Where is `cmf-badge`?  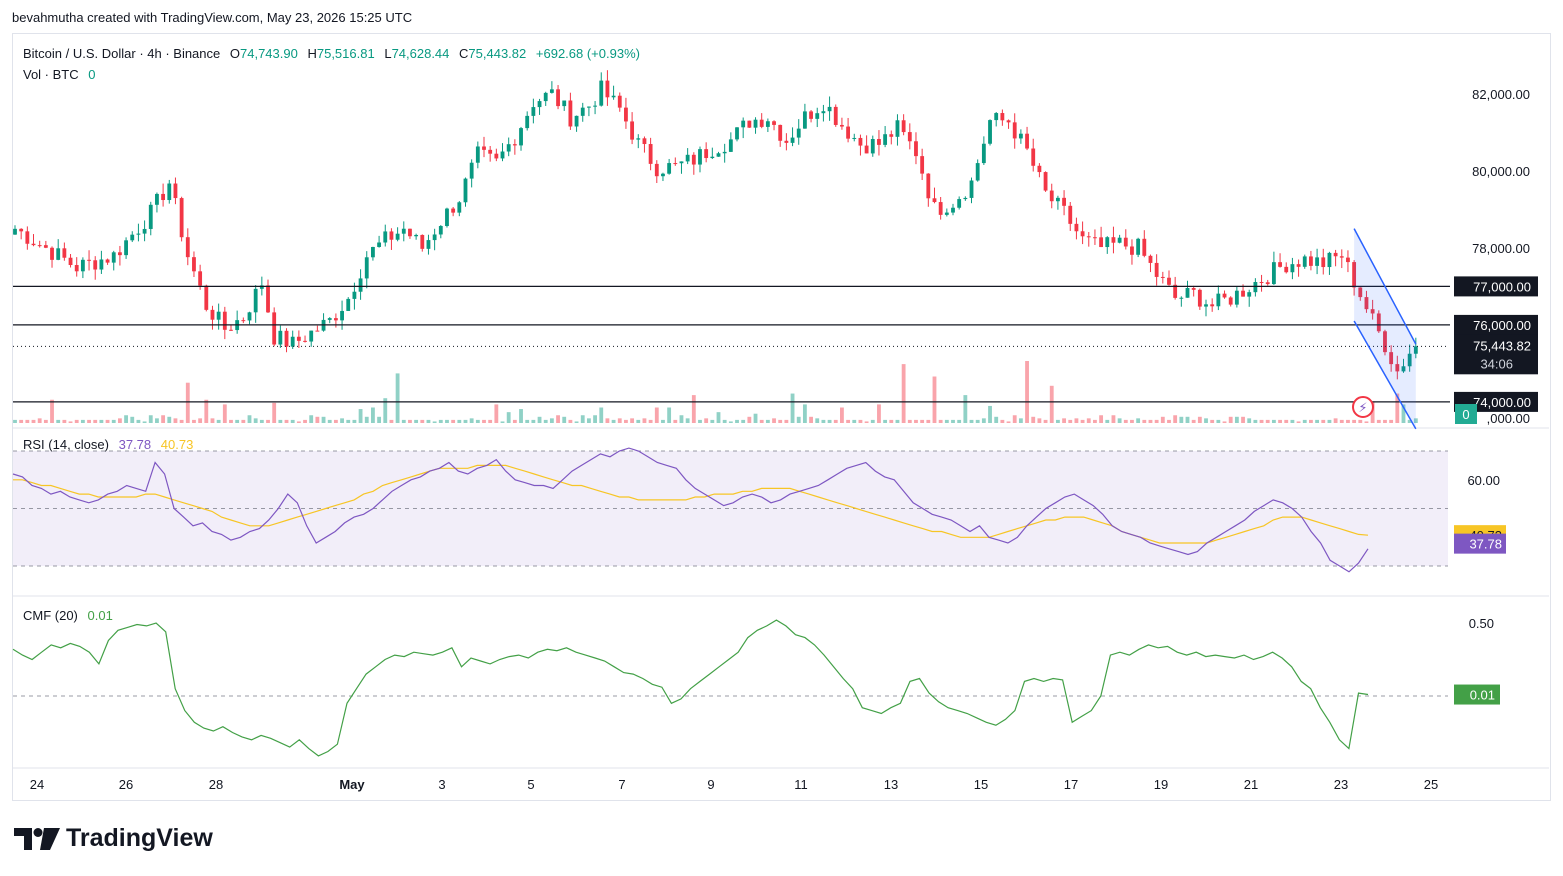
cmf-badge is located at coordinates (1477, 694).